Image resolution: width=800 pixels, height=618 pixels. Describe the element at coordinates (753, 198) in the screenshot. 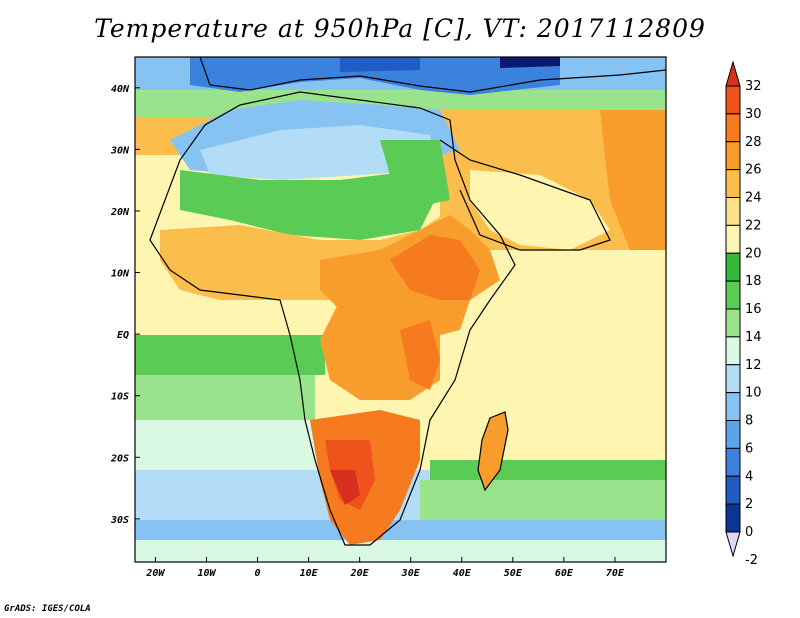

I see `colorbar-label: 24` at that location.